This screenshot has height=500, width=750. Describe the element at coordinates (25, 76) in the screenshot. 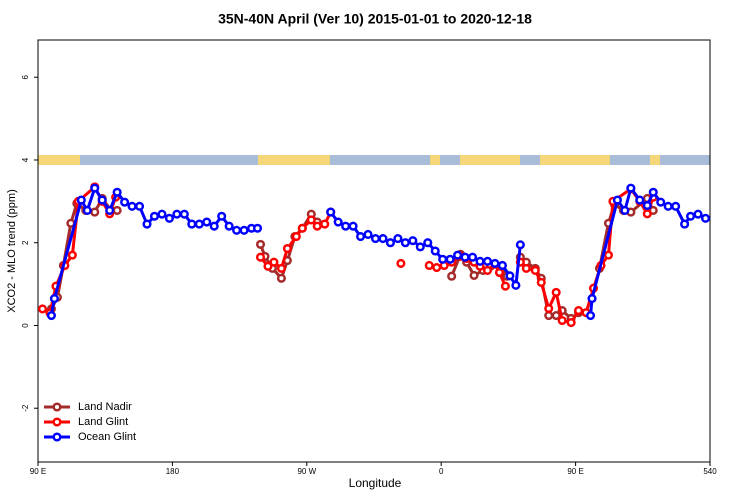

I see `y-tick-label: 6` at that location.